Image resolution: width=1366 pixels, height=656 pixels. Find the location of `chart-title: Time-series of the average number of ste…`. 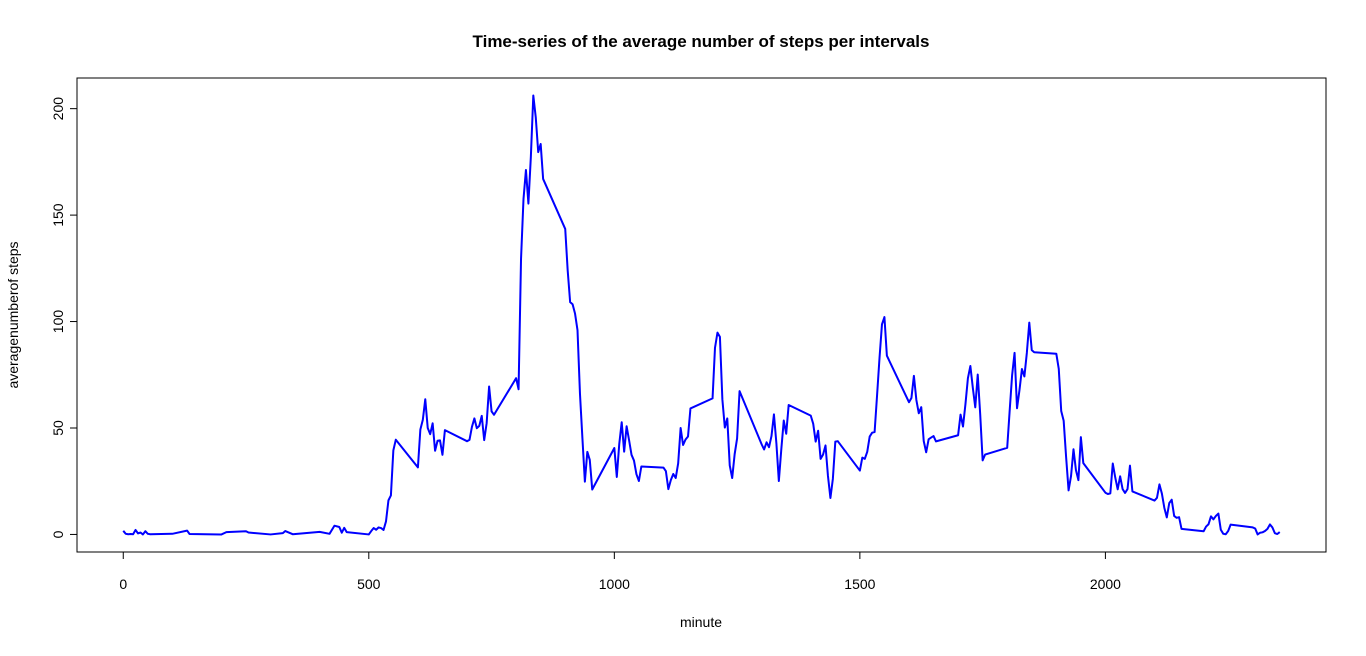

chart-title: Time-series of the average number of ste… is located at coordinates (701, 41).